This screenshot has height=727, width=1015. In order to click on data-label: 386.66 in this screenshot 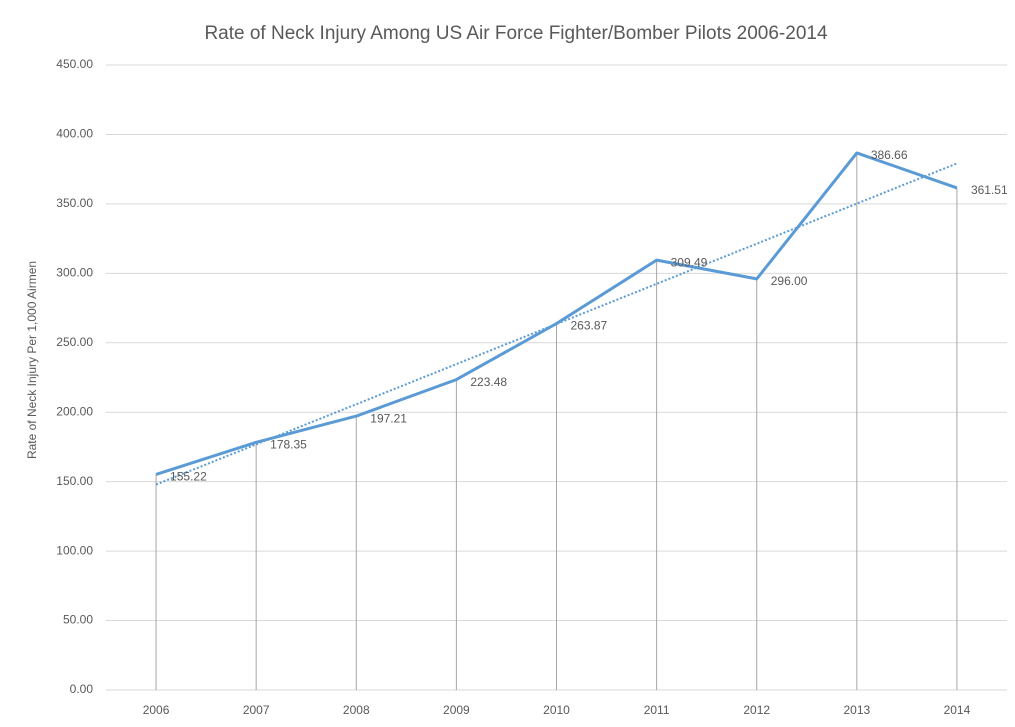, I will do `click(889, 155)`.